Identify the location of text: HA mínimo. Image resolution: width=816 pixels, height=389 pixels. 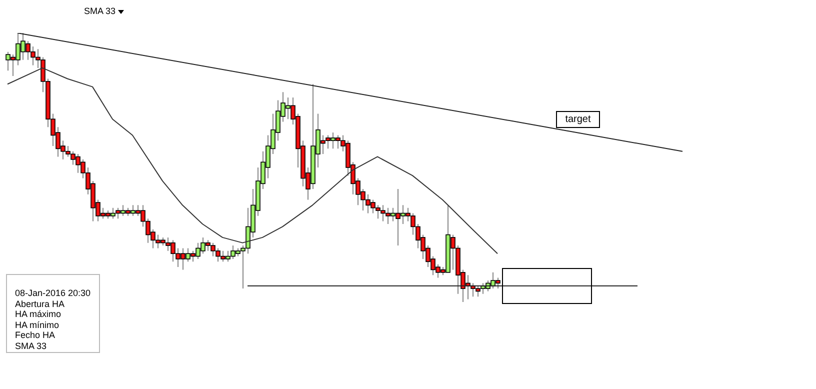
(37, 325).